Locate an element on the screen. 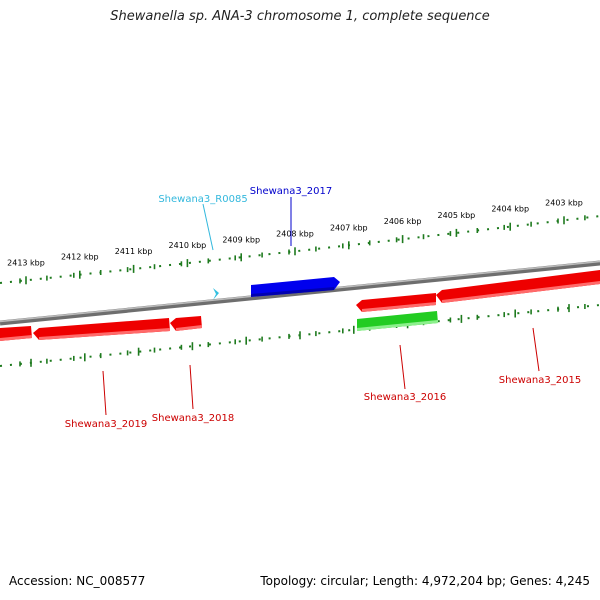  leader-line-2018 is located at coordinates (191, 387).